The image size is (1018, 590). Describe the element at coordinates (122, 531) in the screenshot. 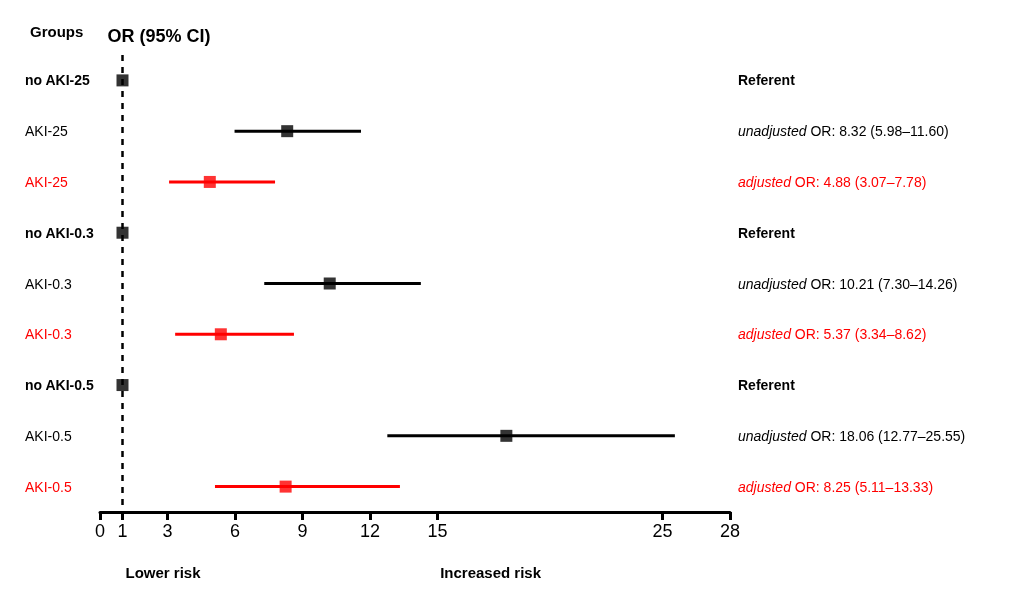

I see `x-tick-label: 1` at that location.